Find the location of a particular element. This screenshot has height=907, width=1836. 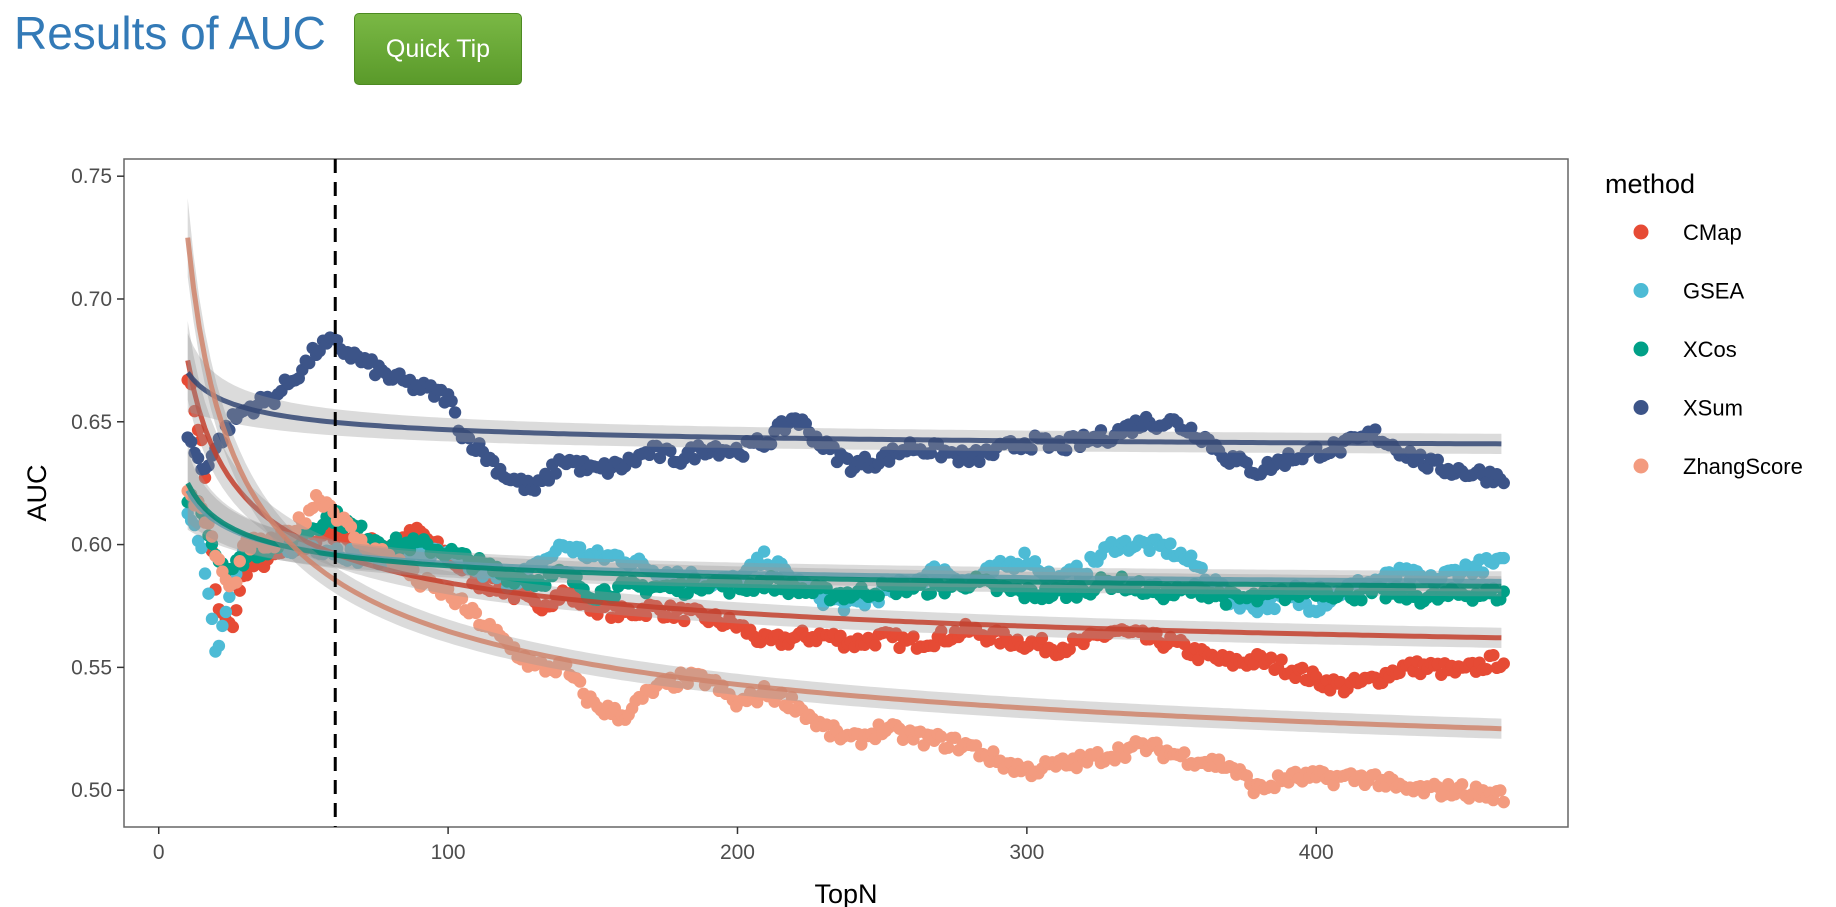

x-tick-label: 200 is located at coordinates (737, 852).